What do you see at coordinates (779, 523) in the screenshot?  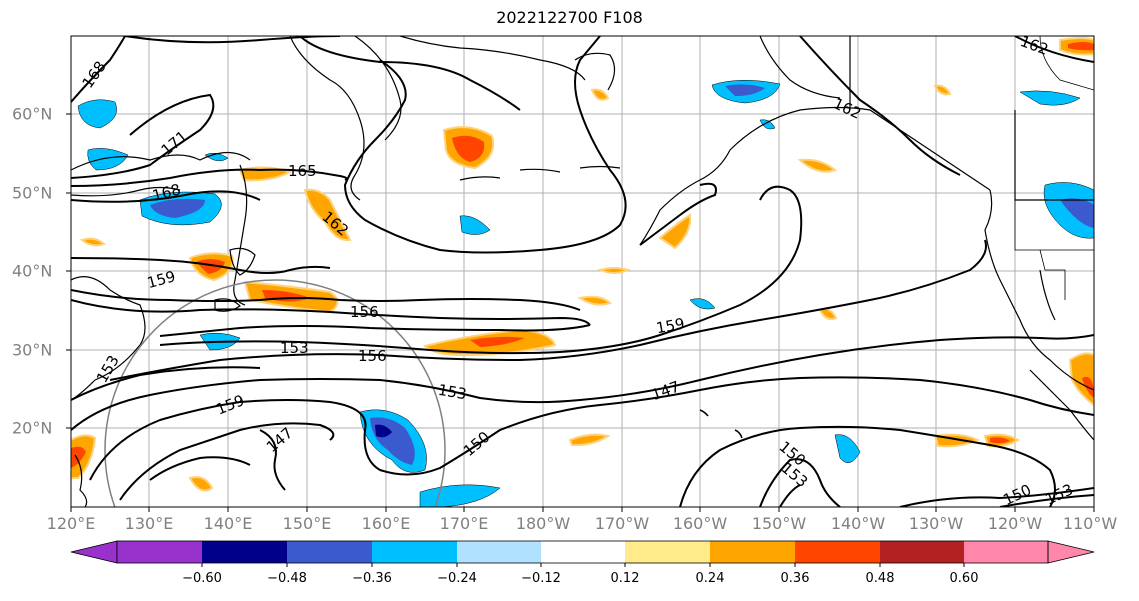 I see `longitude-label: 150°W` at bounding box center [779, 523].